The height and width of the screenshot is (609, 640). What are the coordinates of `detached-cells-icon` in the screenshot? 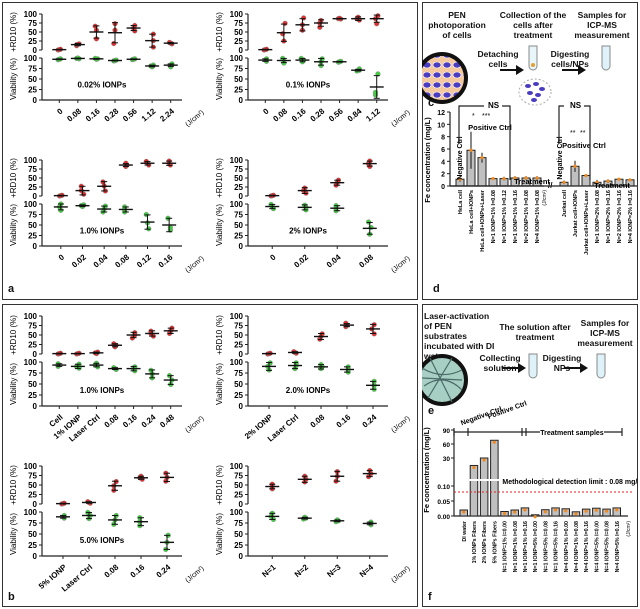 It's located at (535, 92).